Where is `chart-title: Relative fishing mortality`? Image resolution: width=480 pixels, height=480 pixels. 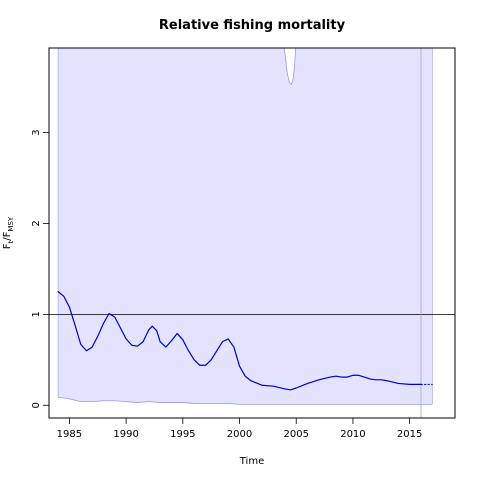
chart-title: Relative fishing mortality is located at coordinates (252, 25).